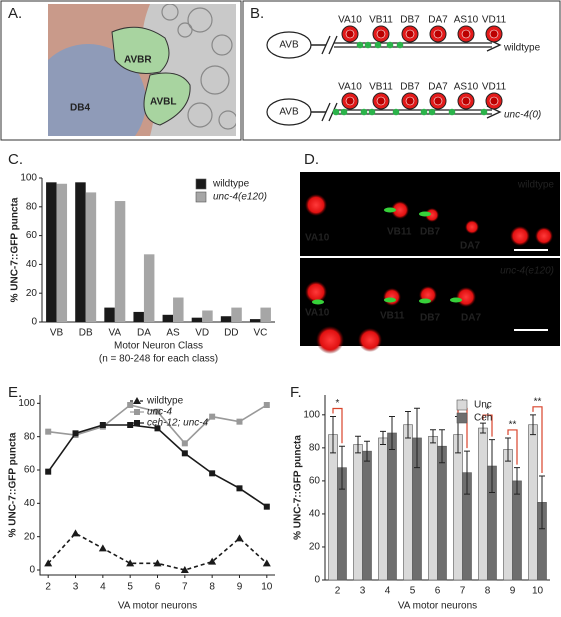 Image resolution: width=561 pixels, height=617 pixels. I want to click on legend-label: Unc, so click(483, 405).